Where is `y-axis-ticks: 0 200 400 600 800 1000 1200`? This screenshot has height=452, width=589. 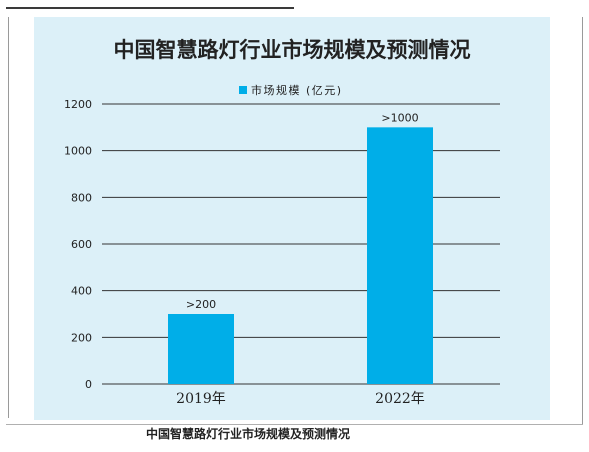 y-axis-ticks: 0 200 400 600 800 1000 1200 is located at coordinates (78, 244).